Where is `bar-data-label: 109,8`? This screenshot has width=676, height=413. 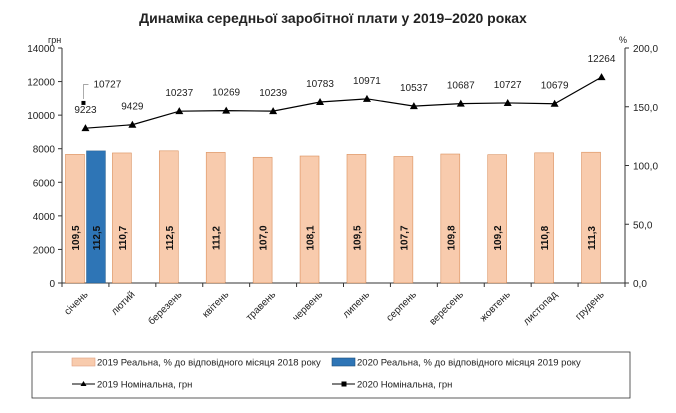 bar-data-label: 109,8 is located at coordinates (451, 237).